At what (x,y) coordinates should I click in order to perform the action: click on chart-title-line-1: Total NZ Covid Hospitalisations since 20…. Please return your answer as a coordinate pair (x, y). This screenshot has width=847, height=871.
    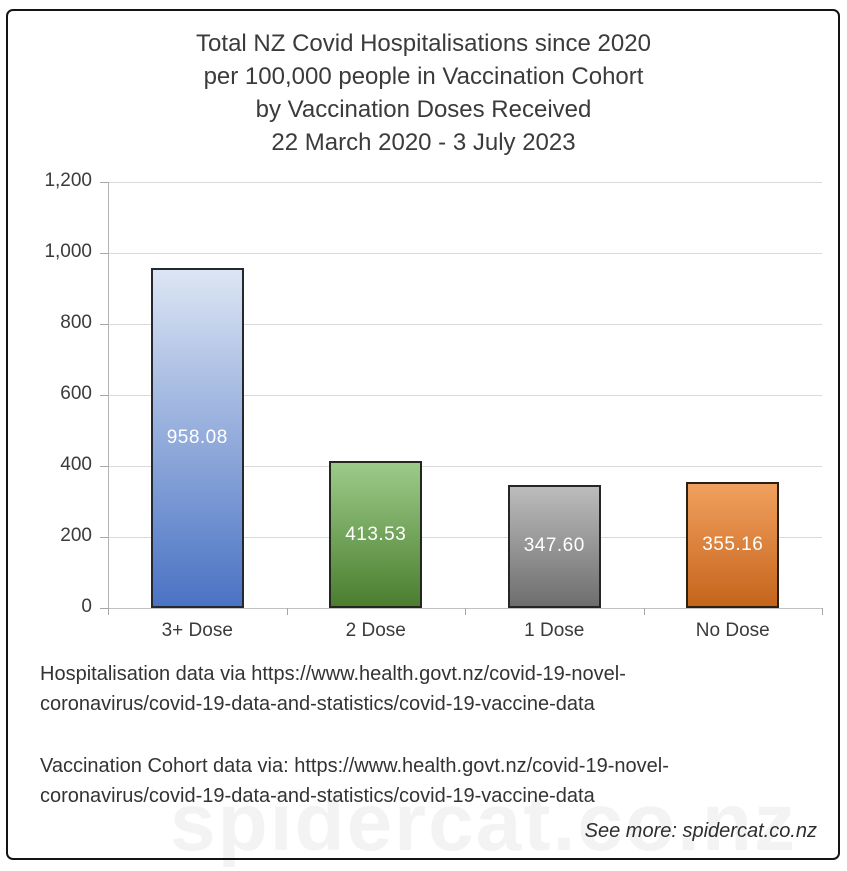
    Looking at the image, I should click on (423, 43).